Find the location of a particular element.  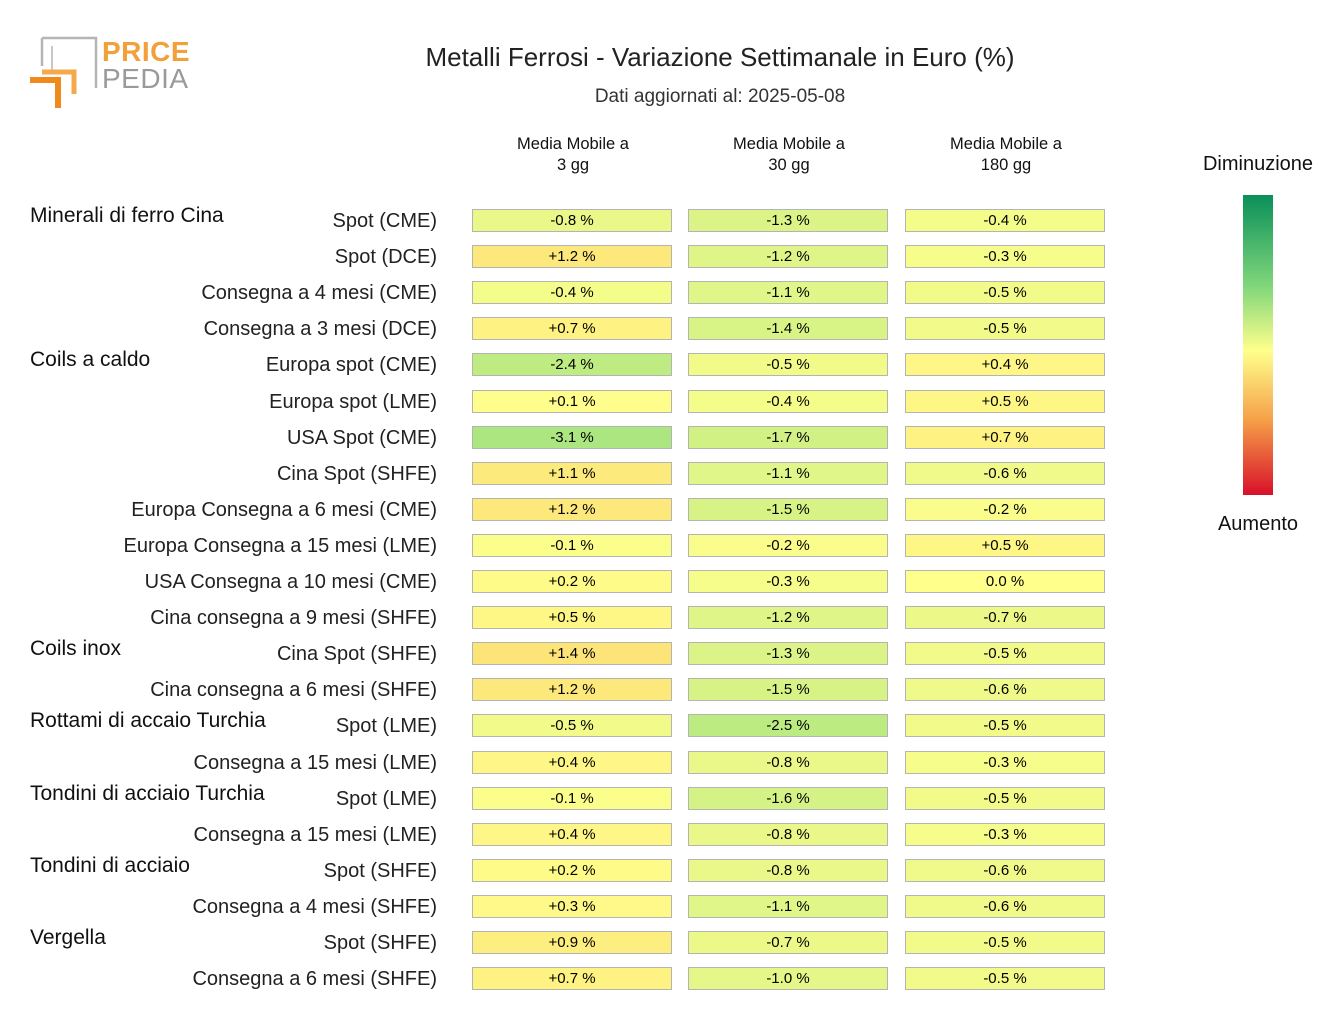

heatmap-cell: +0.3 % is located at coordinates (572, 906).